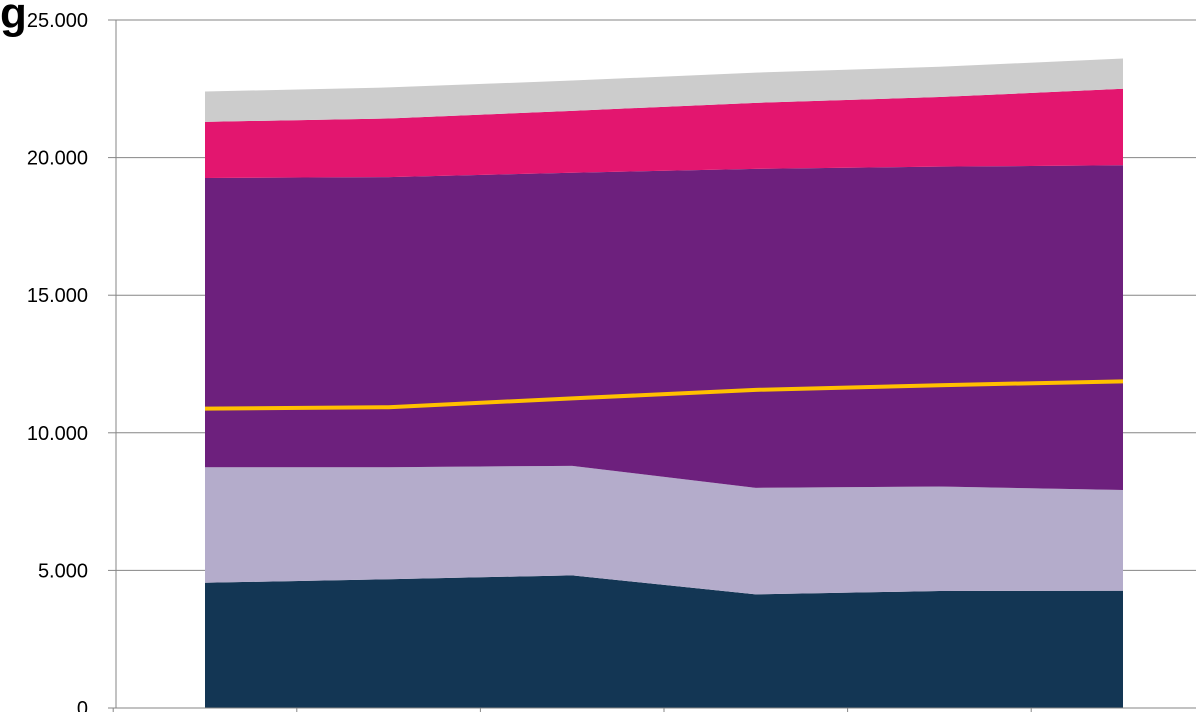 The width and height of the screenshot is (1196, 712). I want to click on y-tick-label: 20.000, so click(57, 159).